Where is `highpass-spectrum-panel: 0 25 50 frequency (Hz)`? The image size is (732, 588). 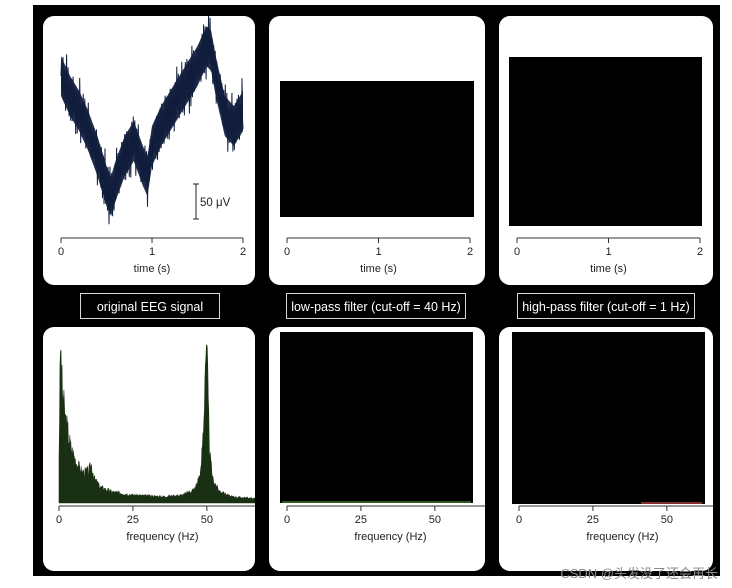
highpass-spectrum-panel: 0 25 50 frequency (Hz) is located at coordinates (606, 449).